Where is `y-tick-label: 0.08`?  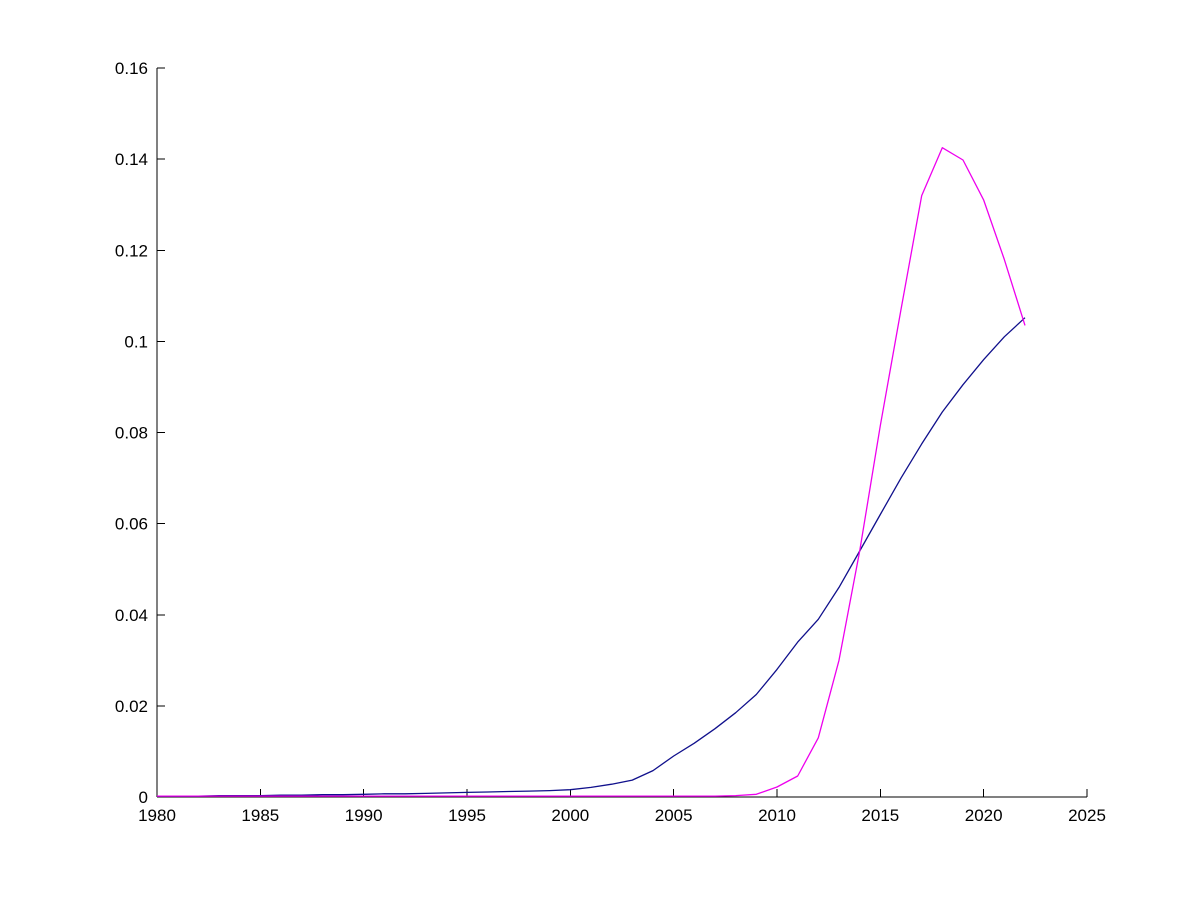 y-tick-label: 0.08 is located at coordinates (131, 433).